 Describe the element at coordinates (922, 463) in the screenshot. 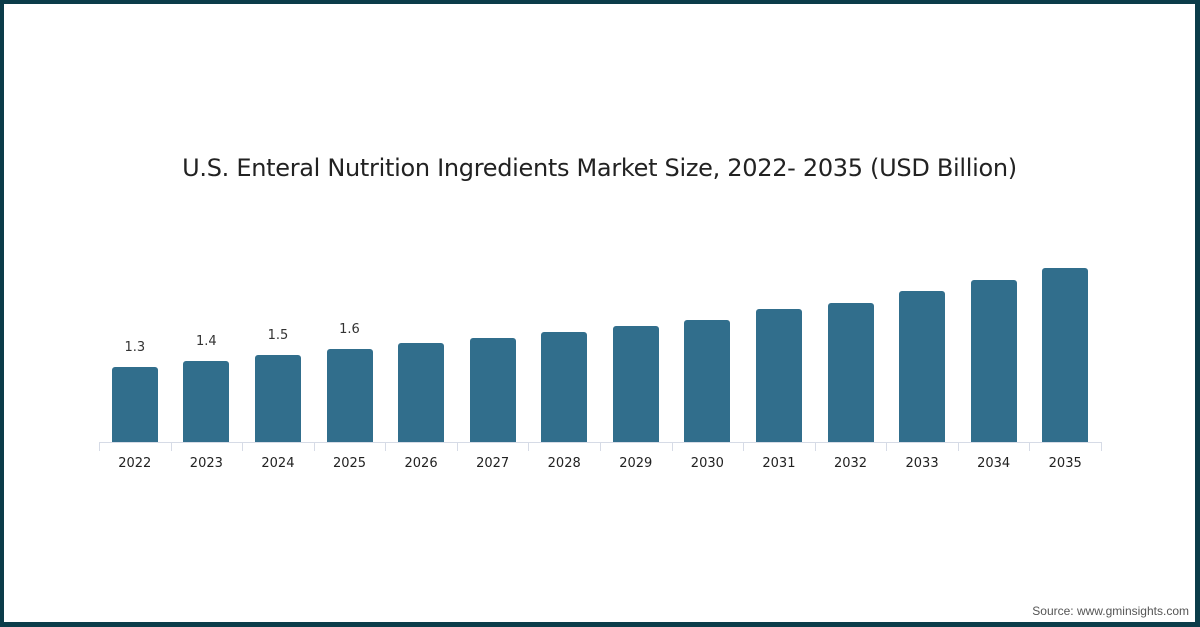

I see `x-tick-label-2033: 2033` at that location.